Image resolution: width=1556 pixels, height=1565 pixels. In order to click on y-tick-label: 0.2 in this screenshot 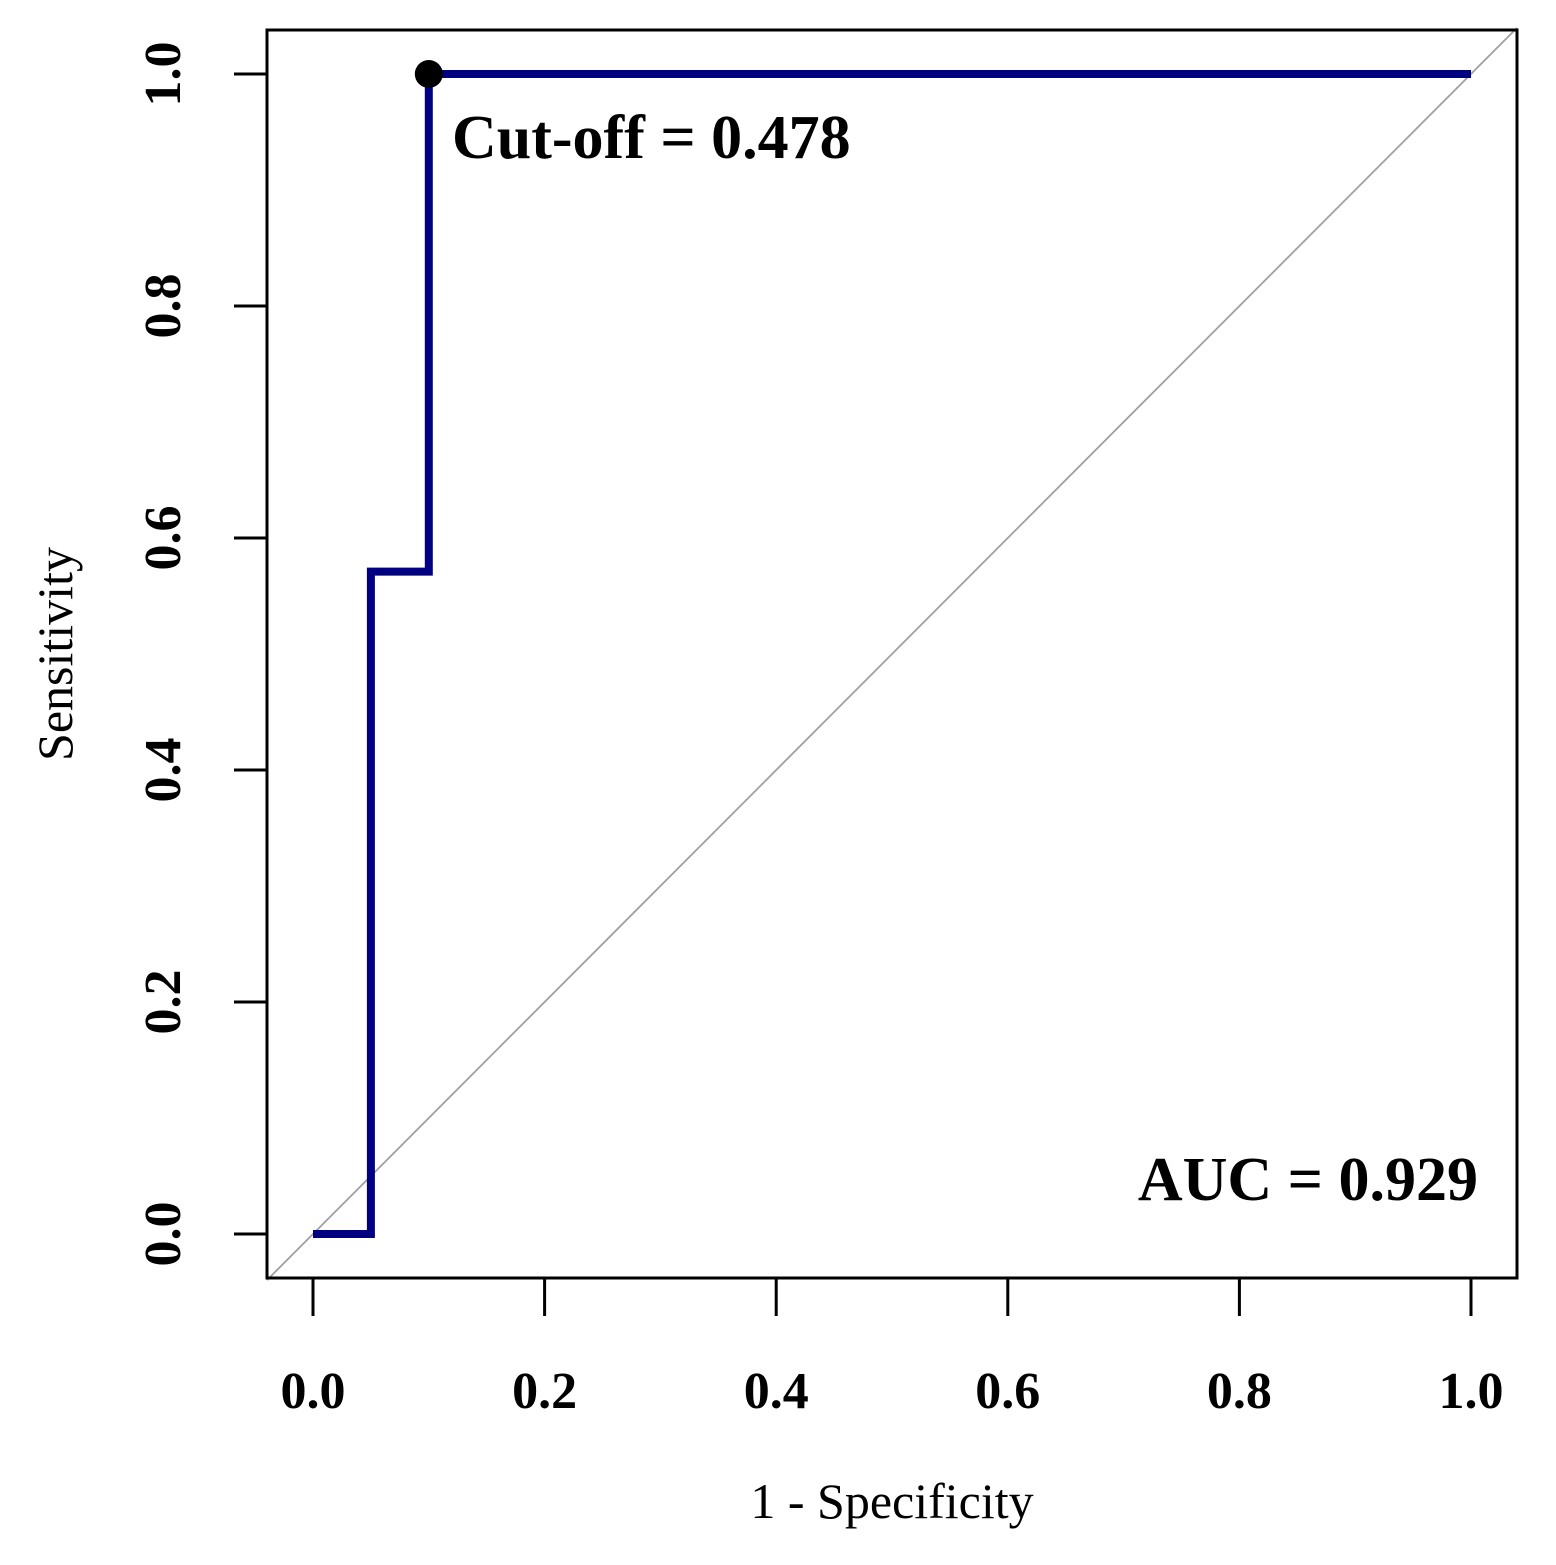, I will do `click(163, 1002)`.